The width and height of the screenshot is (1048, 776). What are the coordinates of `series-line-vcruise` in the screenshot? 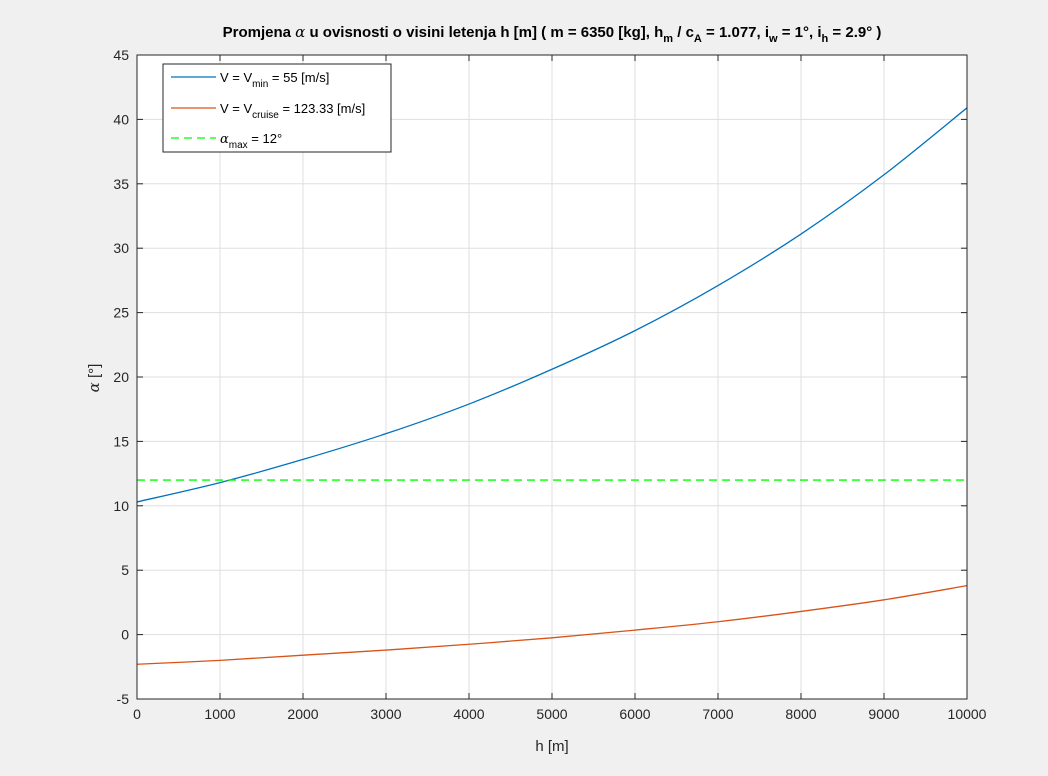 It's located at (552, 625).